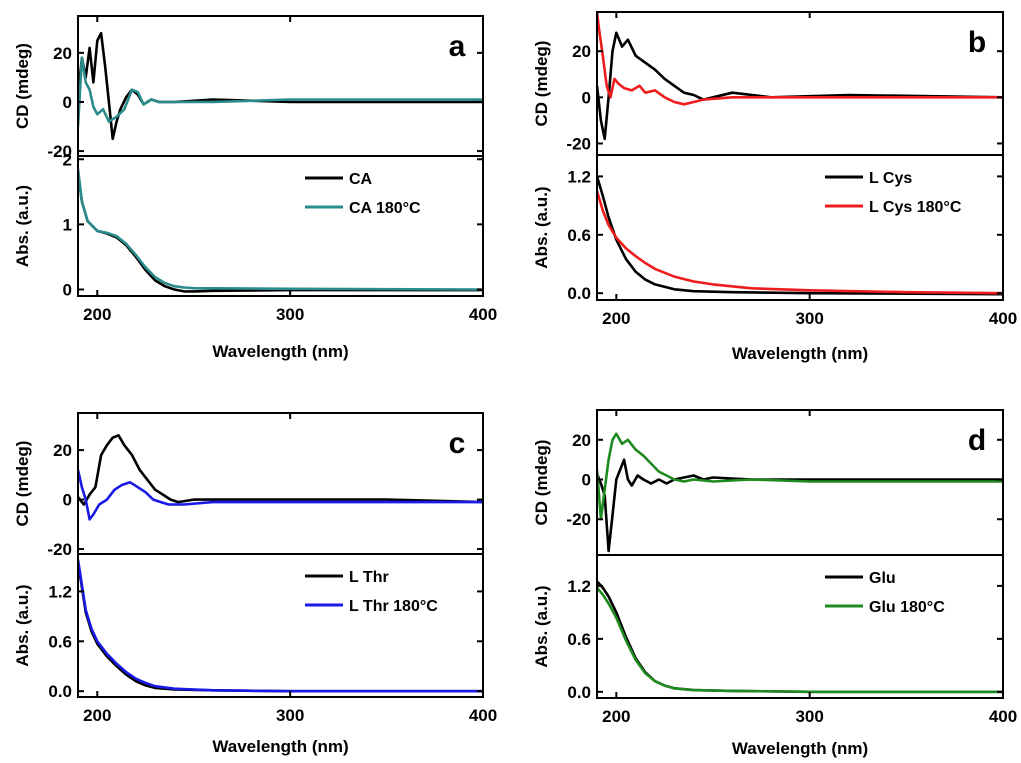 The width and height of the screenshot is (1021, 763). What do you see at coordinates (67, 224) in the screenshot?
I see `y-tick-label-bottom: 1` at bounding box center [67, 224].